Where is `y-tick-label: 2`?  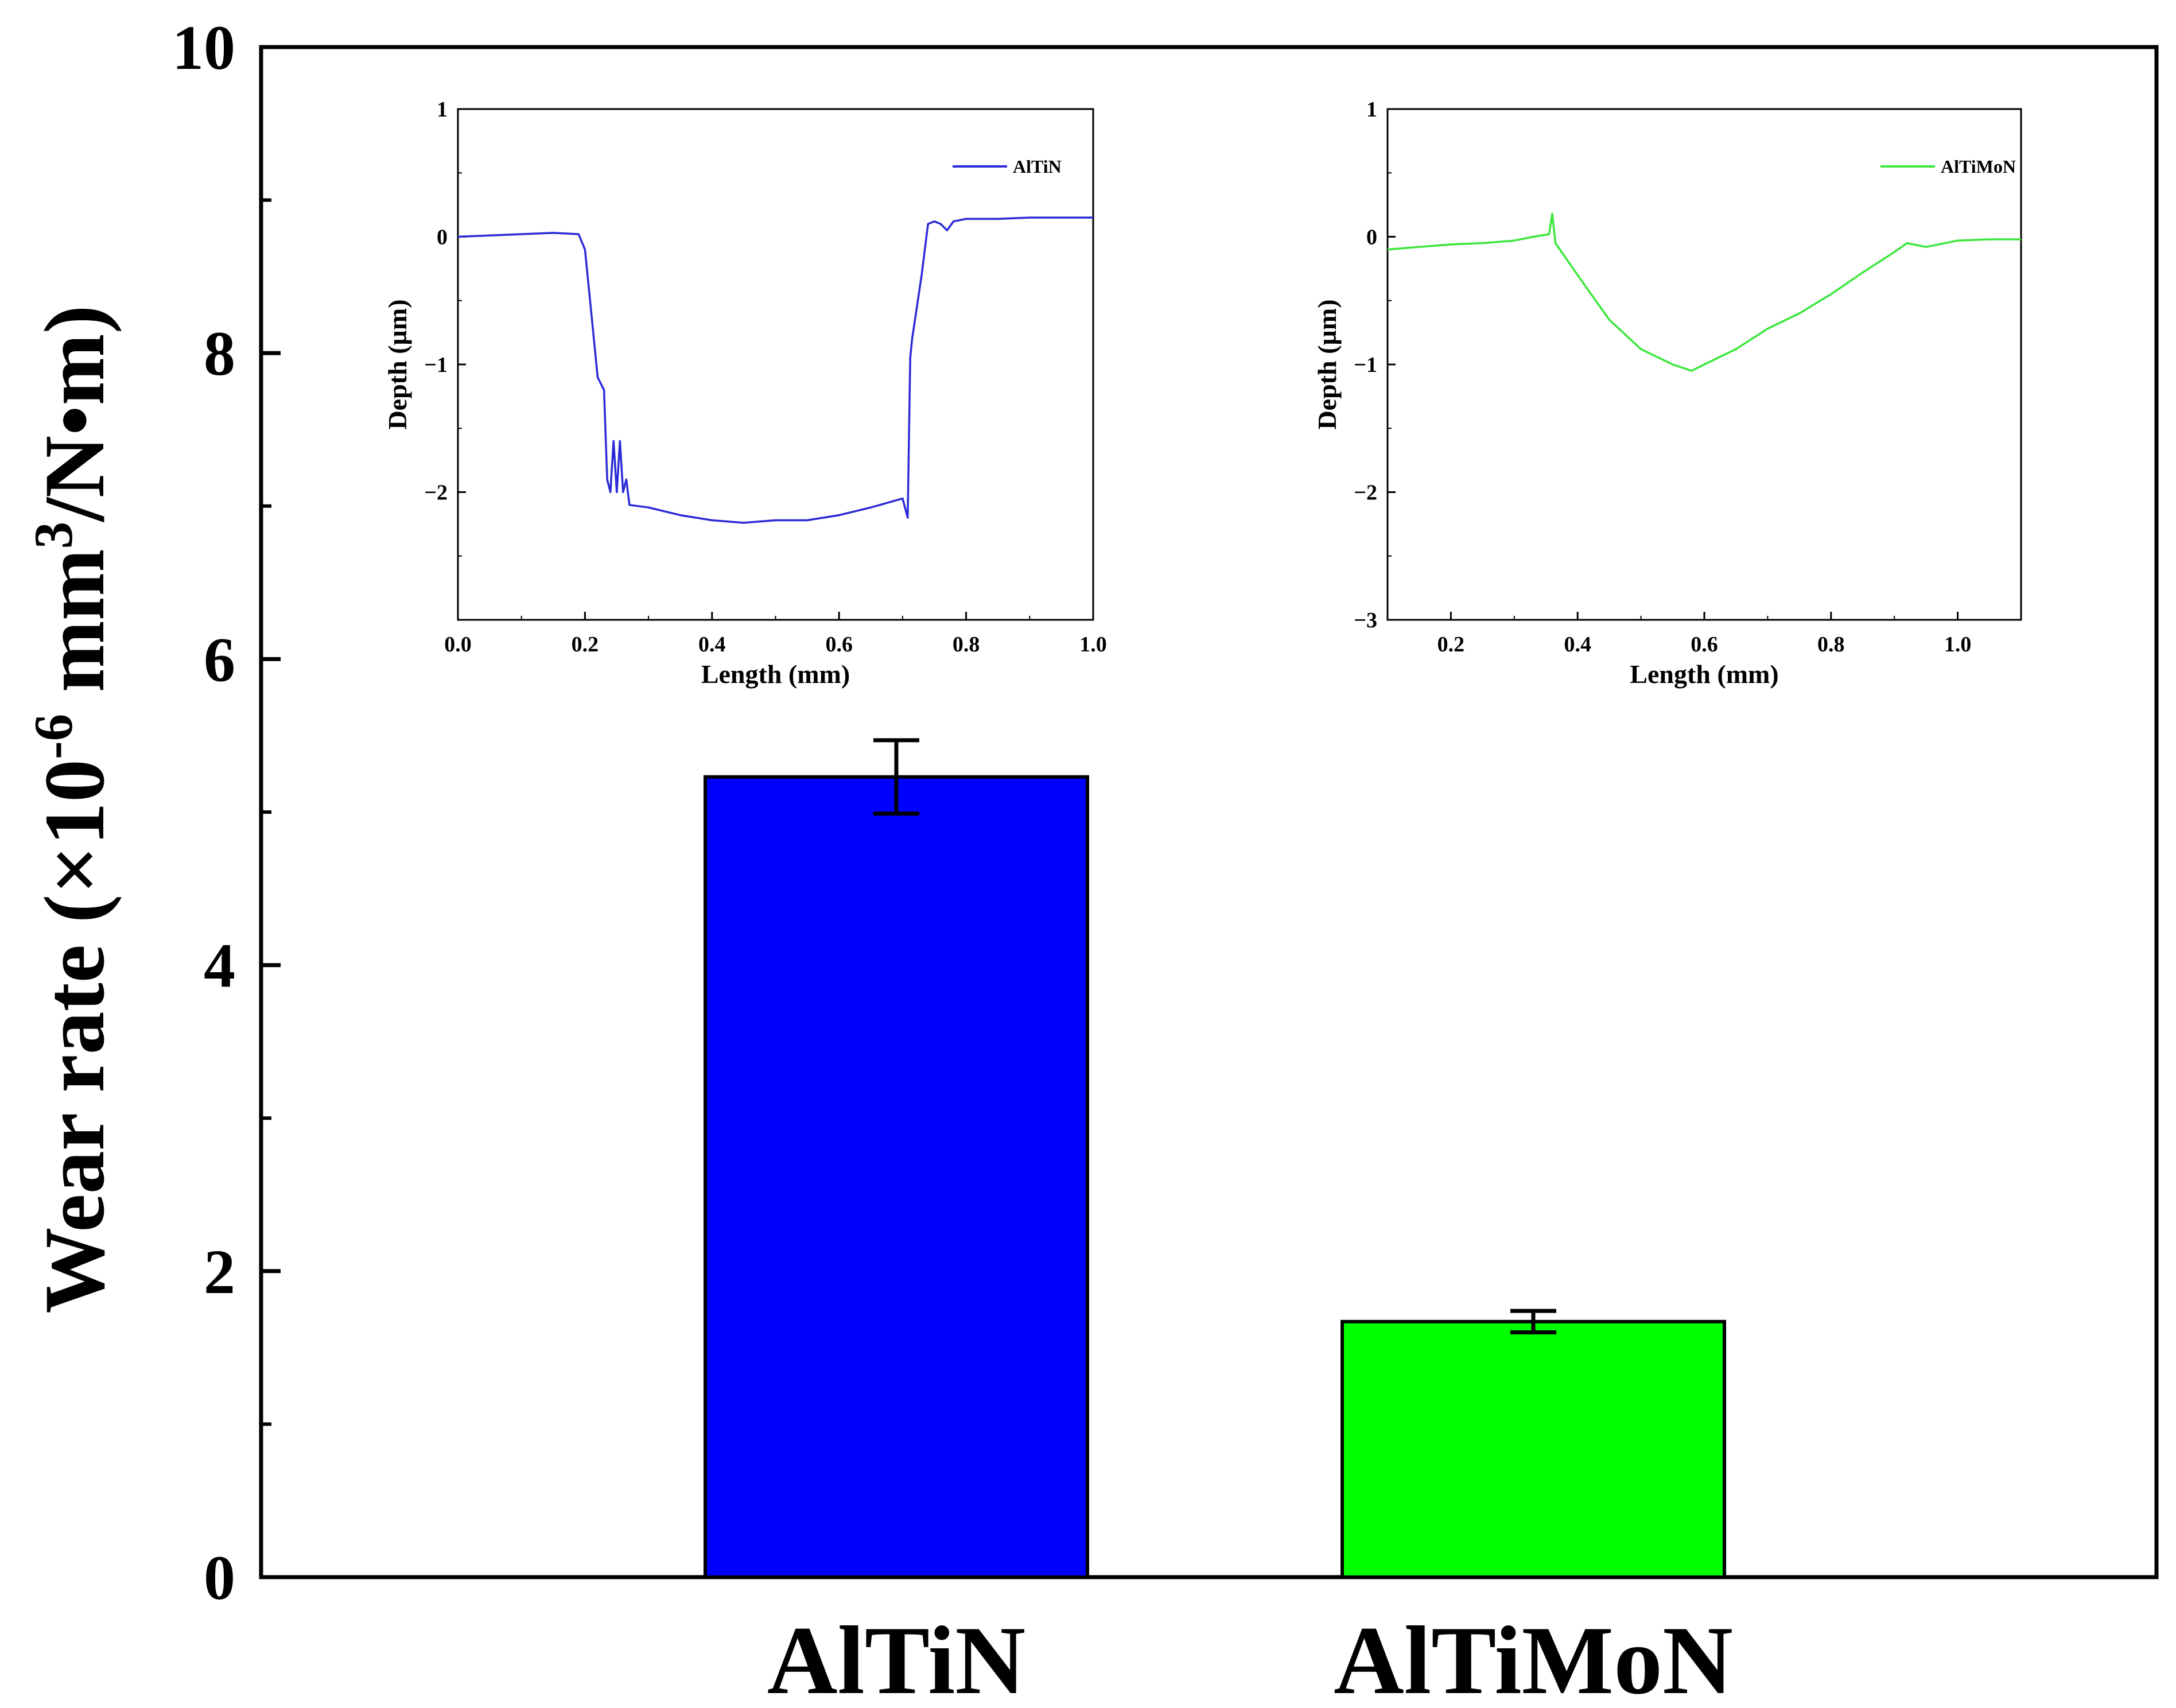
y-tick-label: 2 is located at coordinates (219, 1272).